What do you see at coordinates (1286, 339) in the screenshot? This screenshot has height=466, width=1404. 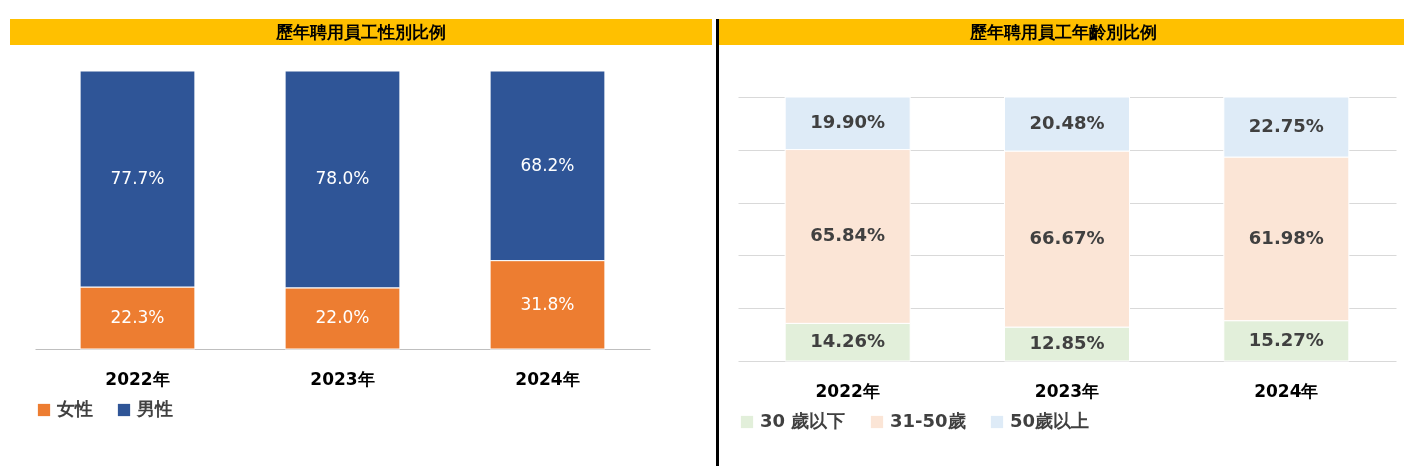 I see `data-label: 15.27%` at bounding box center [1286, 339].